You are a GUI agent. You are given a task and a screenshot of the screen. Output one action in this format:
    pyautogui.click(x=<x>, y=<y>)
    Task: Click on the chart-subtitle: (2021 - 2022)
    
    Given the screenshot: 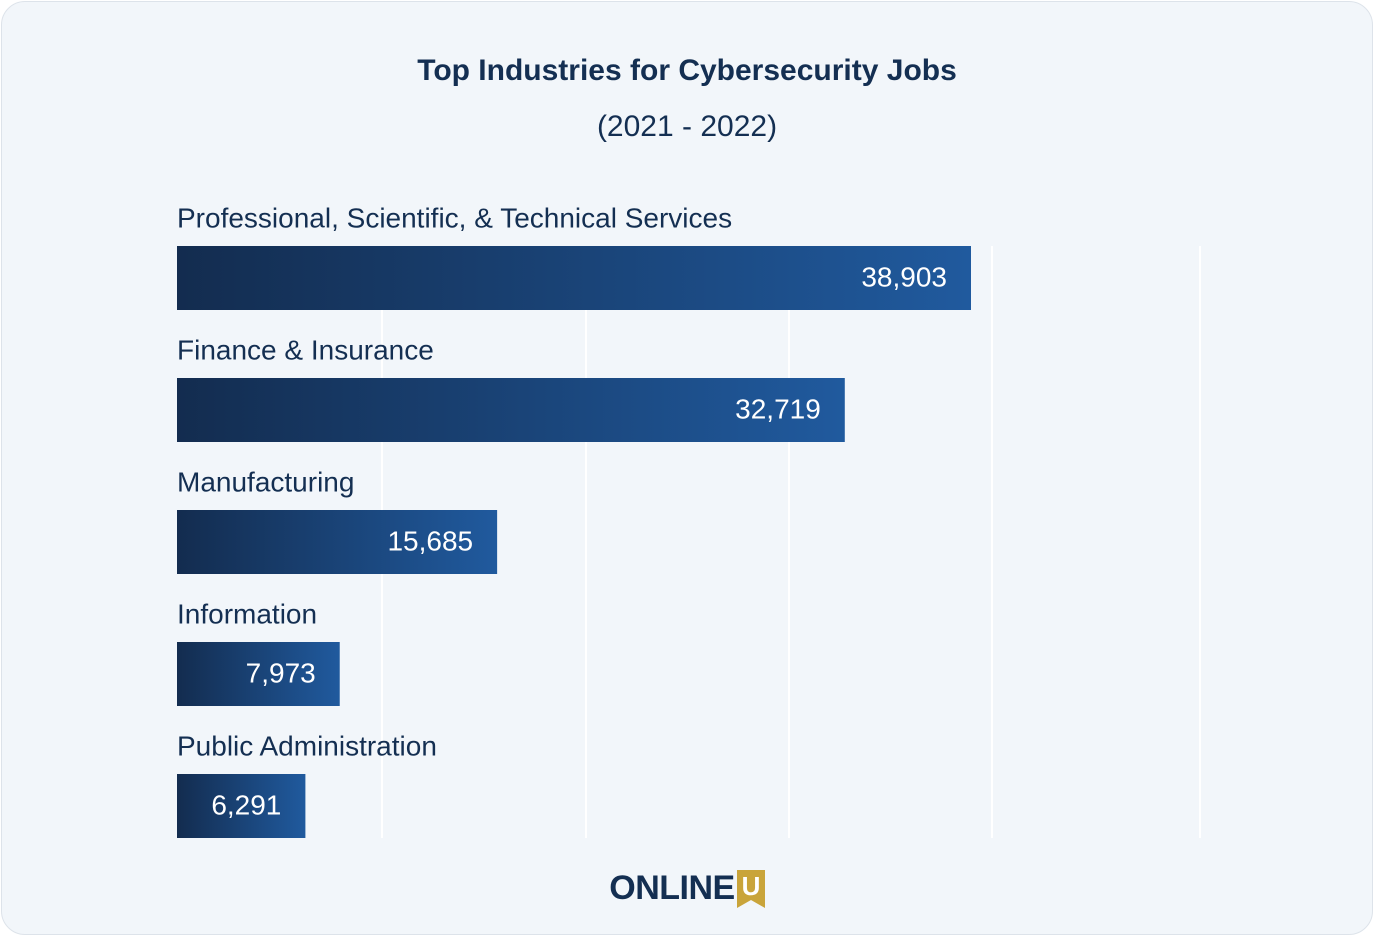 What is the action you would take?
    pyautogui.click(x=687, y=126)
    